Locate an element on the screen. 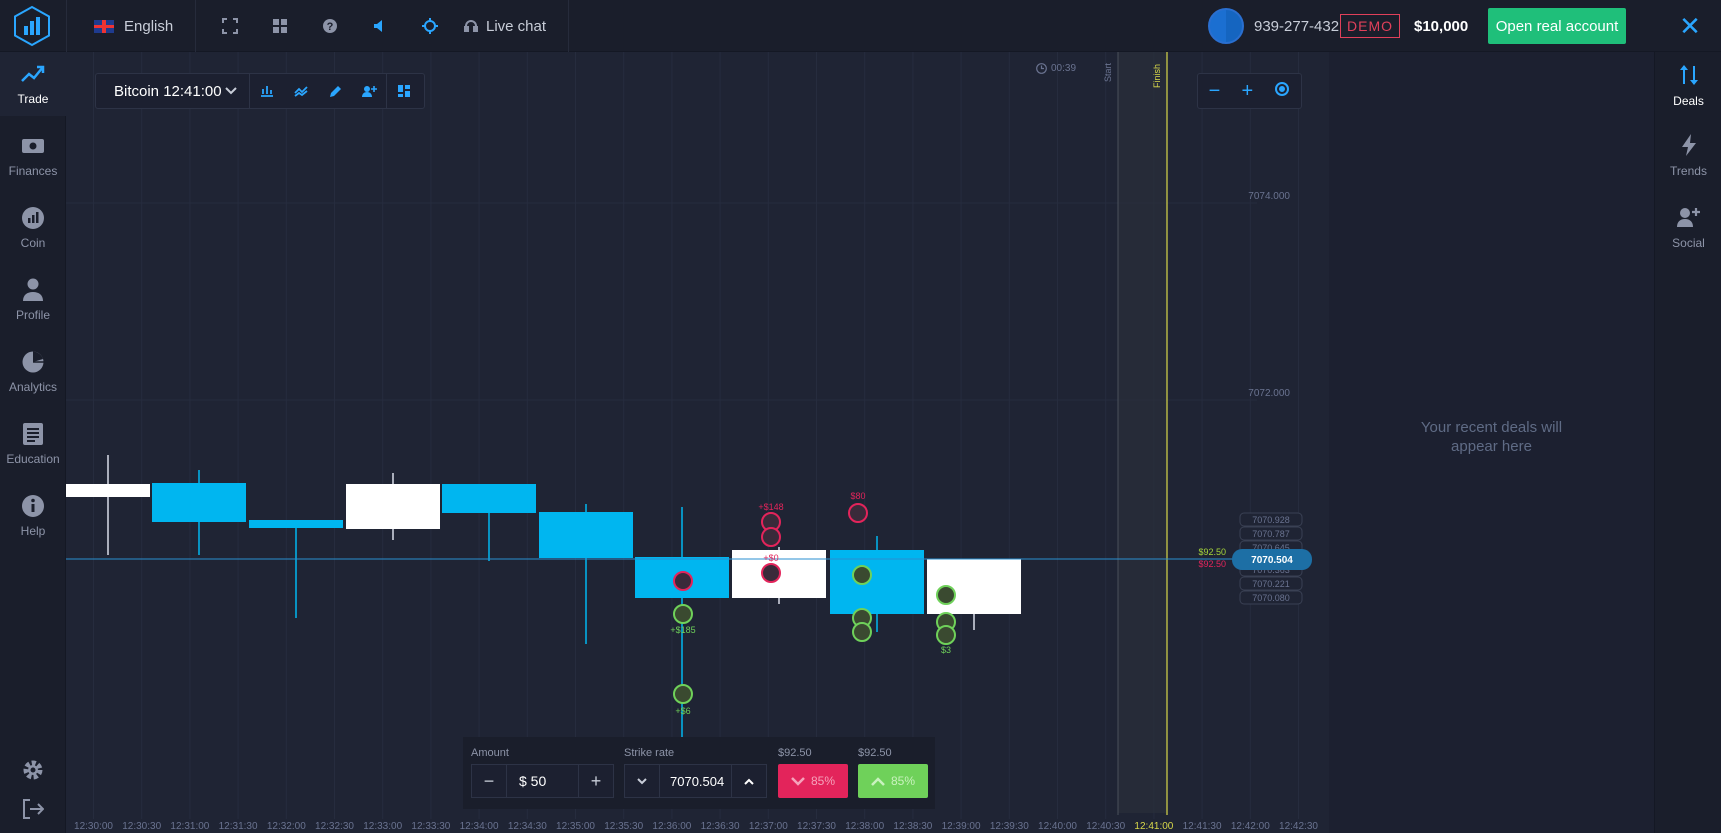 Image resolution: width=1721 pixels, height=833 pixels. time-tick-label: 12:41:00 is located at coordinates (1153, 826).